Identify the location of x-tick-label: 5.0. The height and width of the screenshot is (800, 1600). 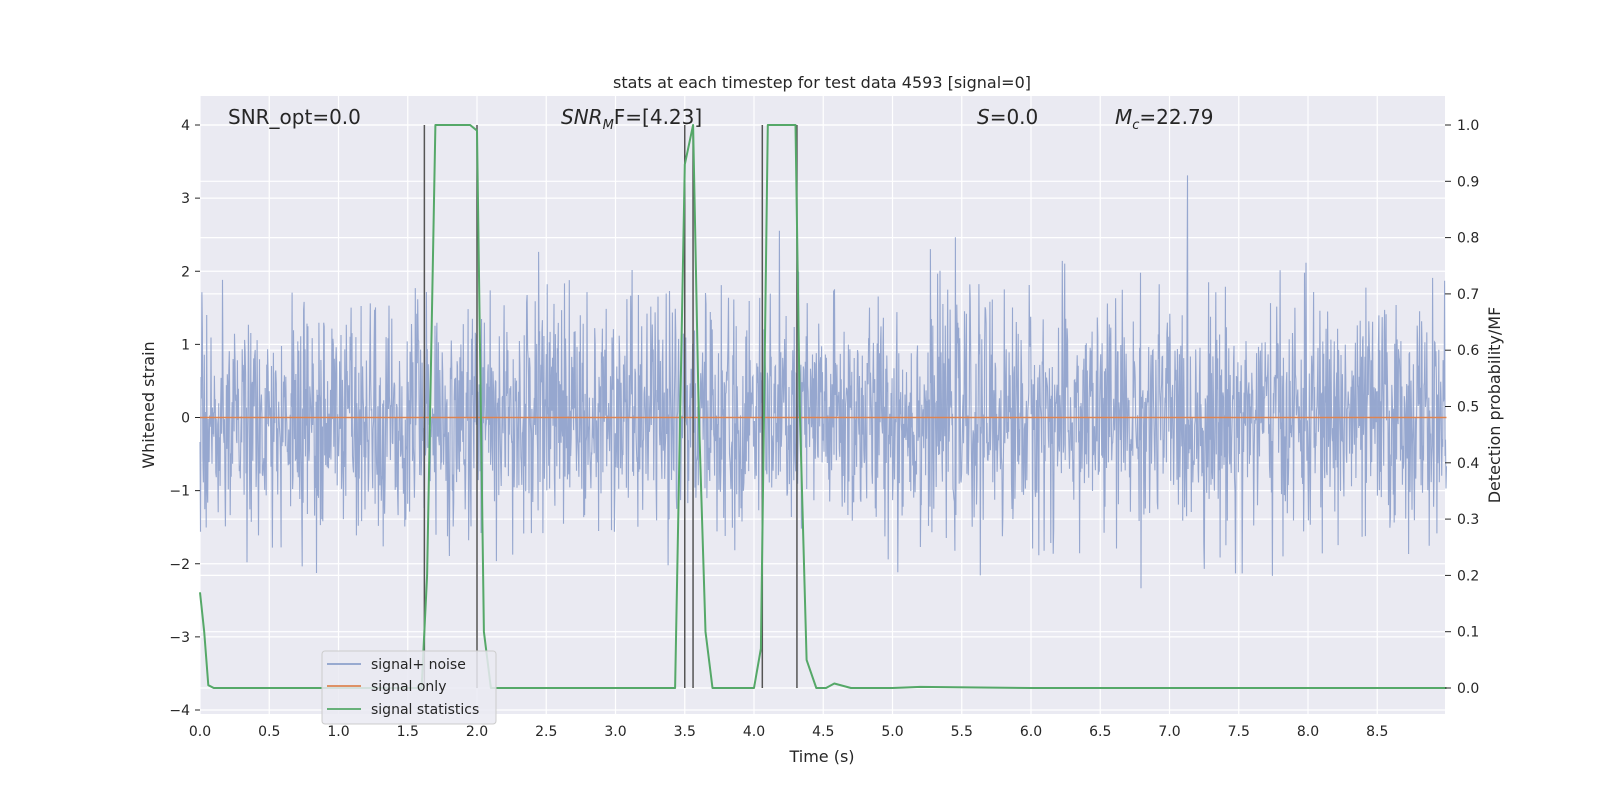
(892, 732).